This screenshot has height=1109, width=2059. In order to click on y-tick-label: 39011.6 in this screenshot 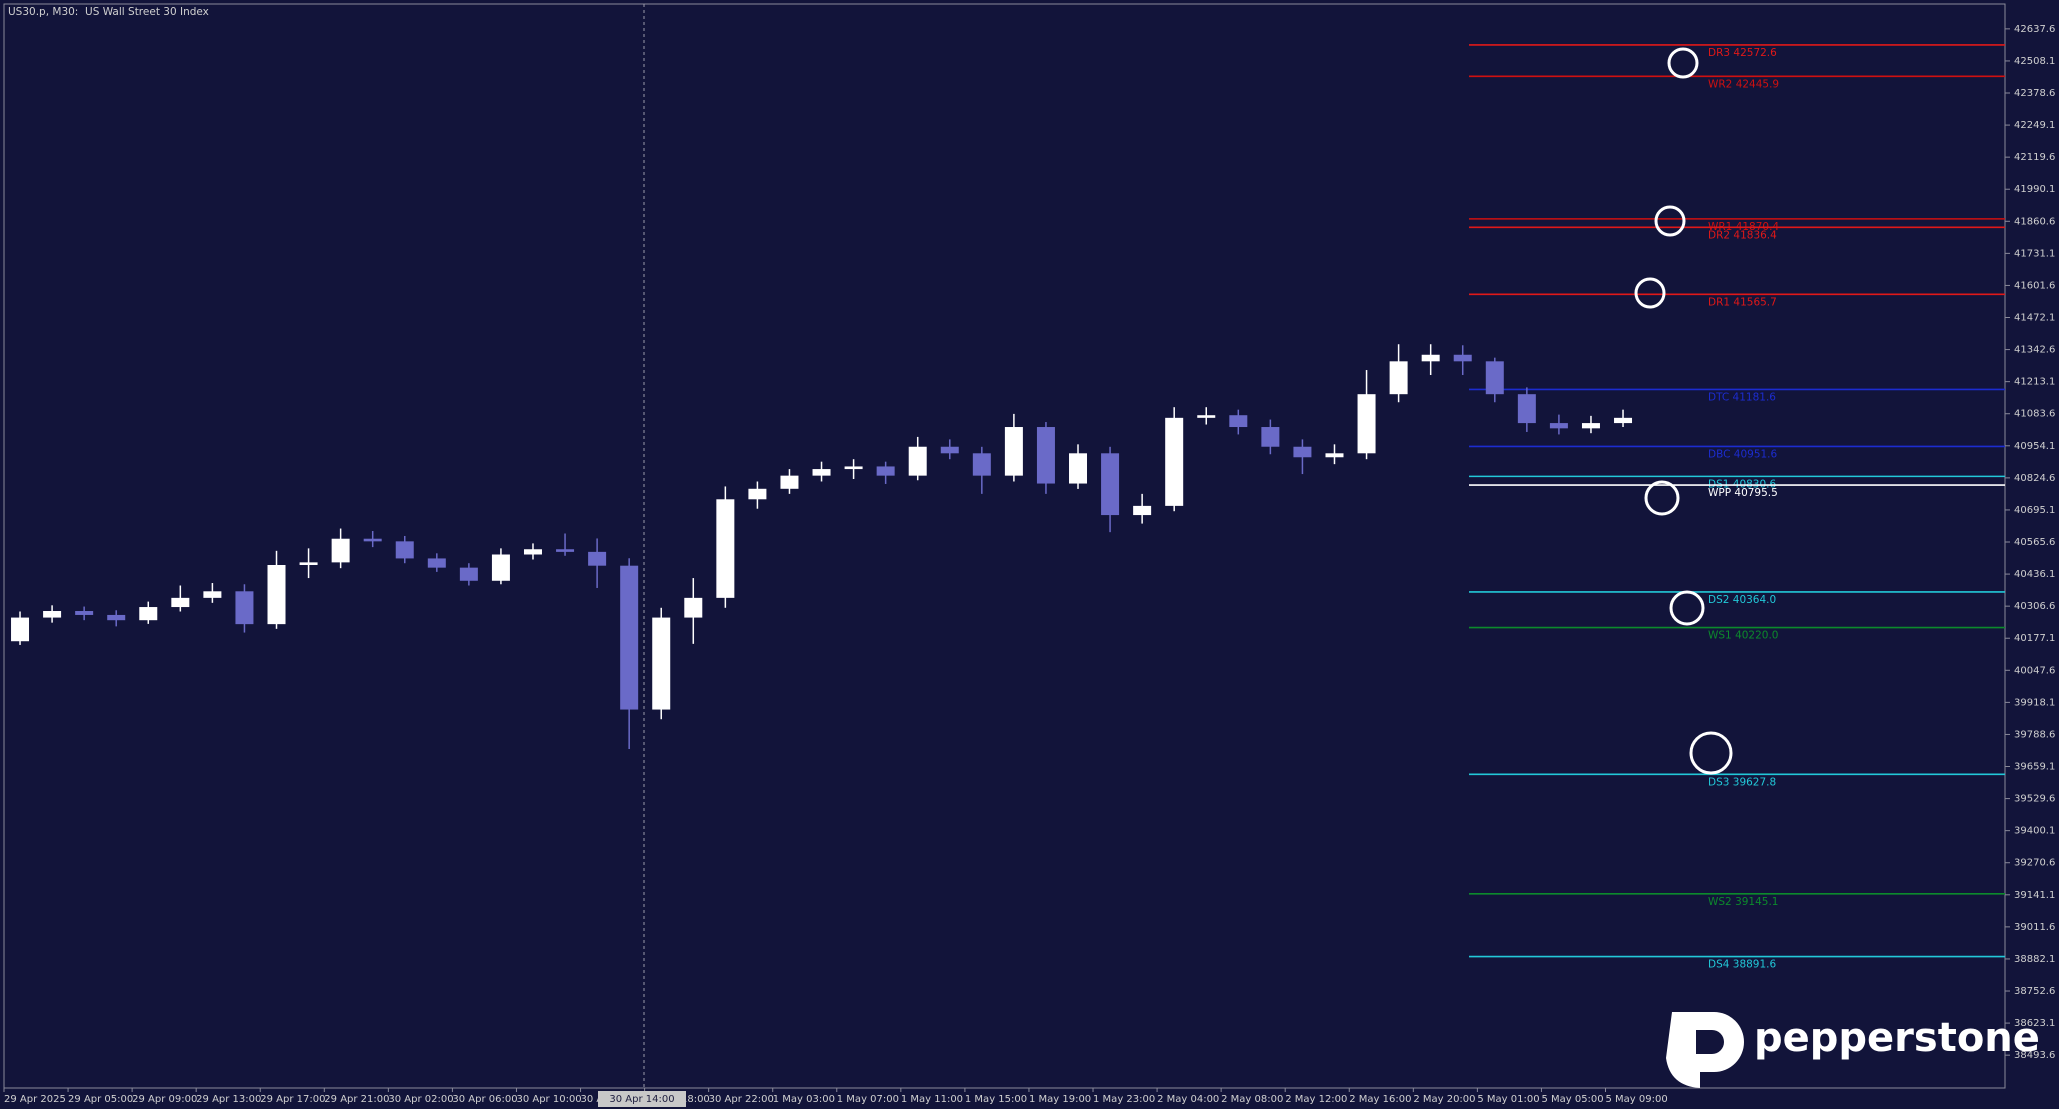, I will do `click(2034, 927)`.